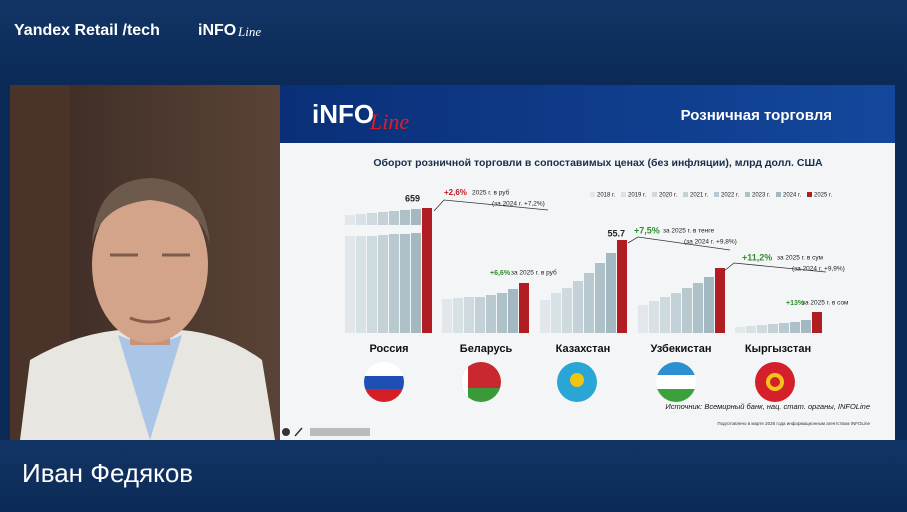  What do you see at coordinates (688, 231) in the screenshot?
I see `note: за 2025 г. в тенге` at bounding box center [688, 231].